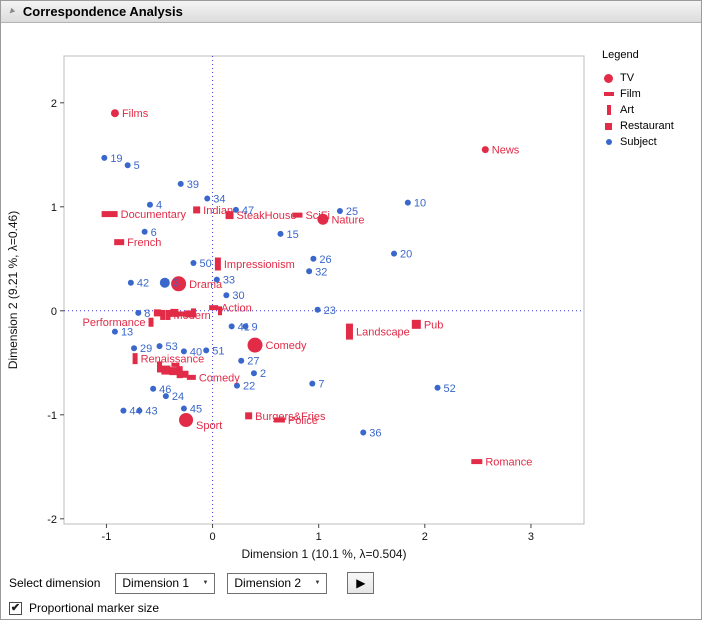 The width and height of the screenshot is (702, 620). What do you see at coordinates (259, 265) in the screenshot?
I see `point-label: Impressionism` at bounding box center [259, 265].